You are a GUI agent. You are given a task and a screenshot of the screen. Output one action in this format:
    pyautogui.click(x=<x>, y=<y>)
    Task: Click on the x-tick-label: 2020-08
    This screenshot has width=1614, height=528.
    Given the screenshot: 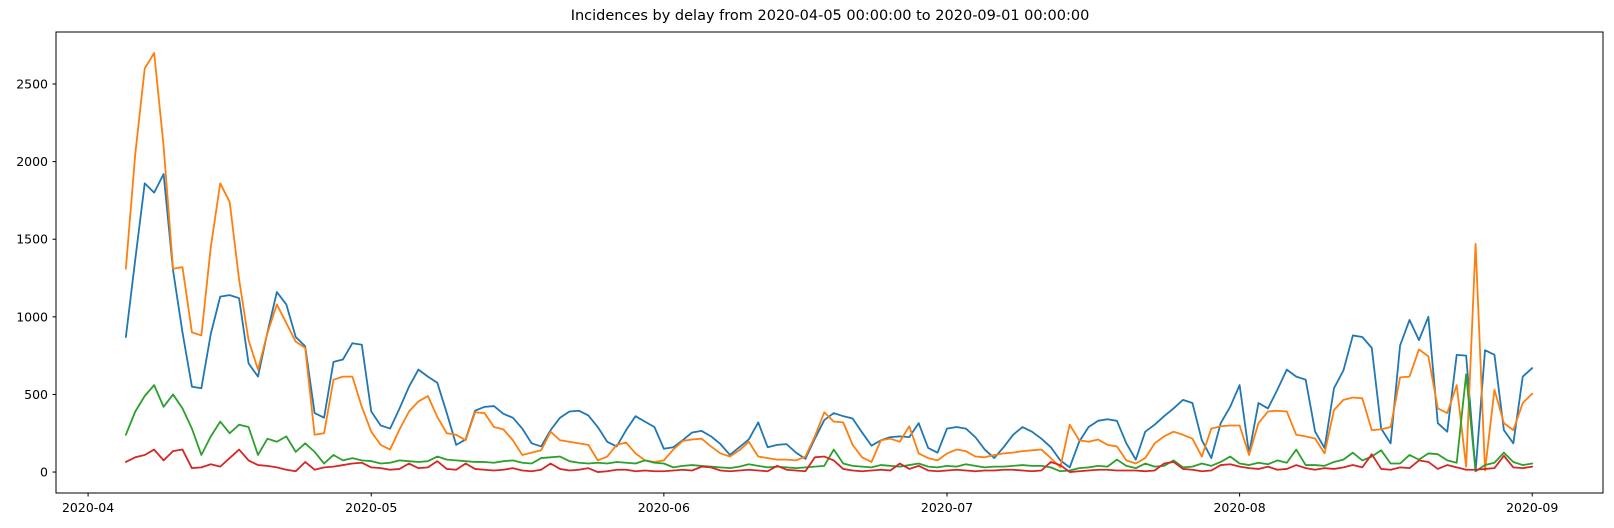 What is the action you would take?
    pyautogui.click(x=1239, y=507)
    